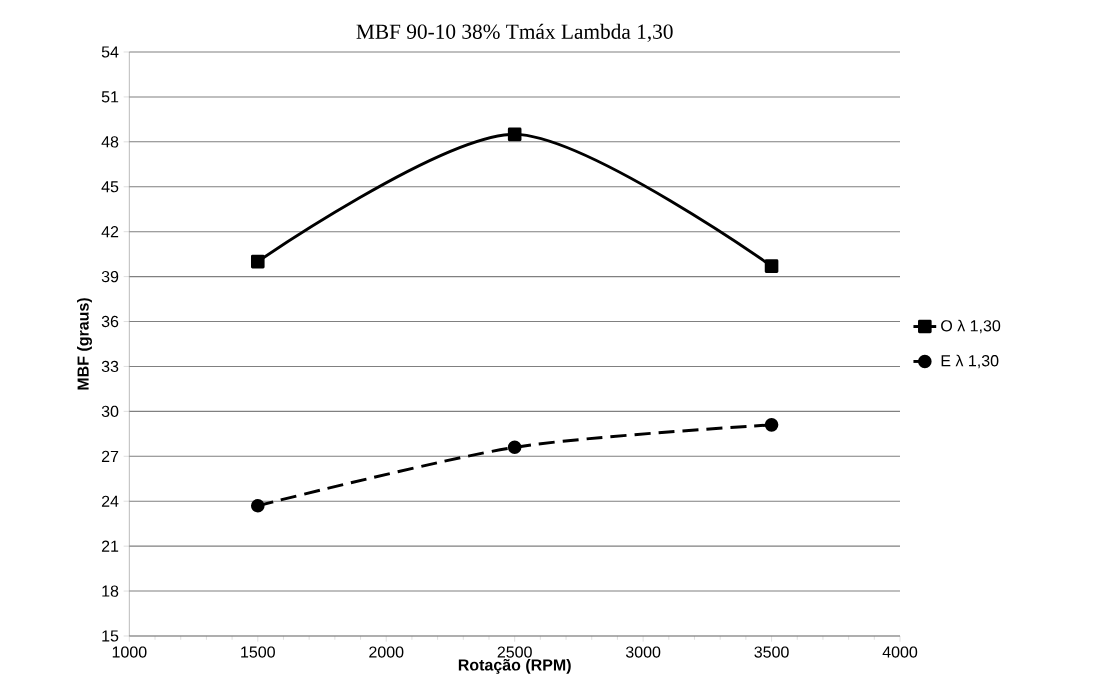  I want to click on x-tick-label: 2000, so click(386, 652).